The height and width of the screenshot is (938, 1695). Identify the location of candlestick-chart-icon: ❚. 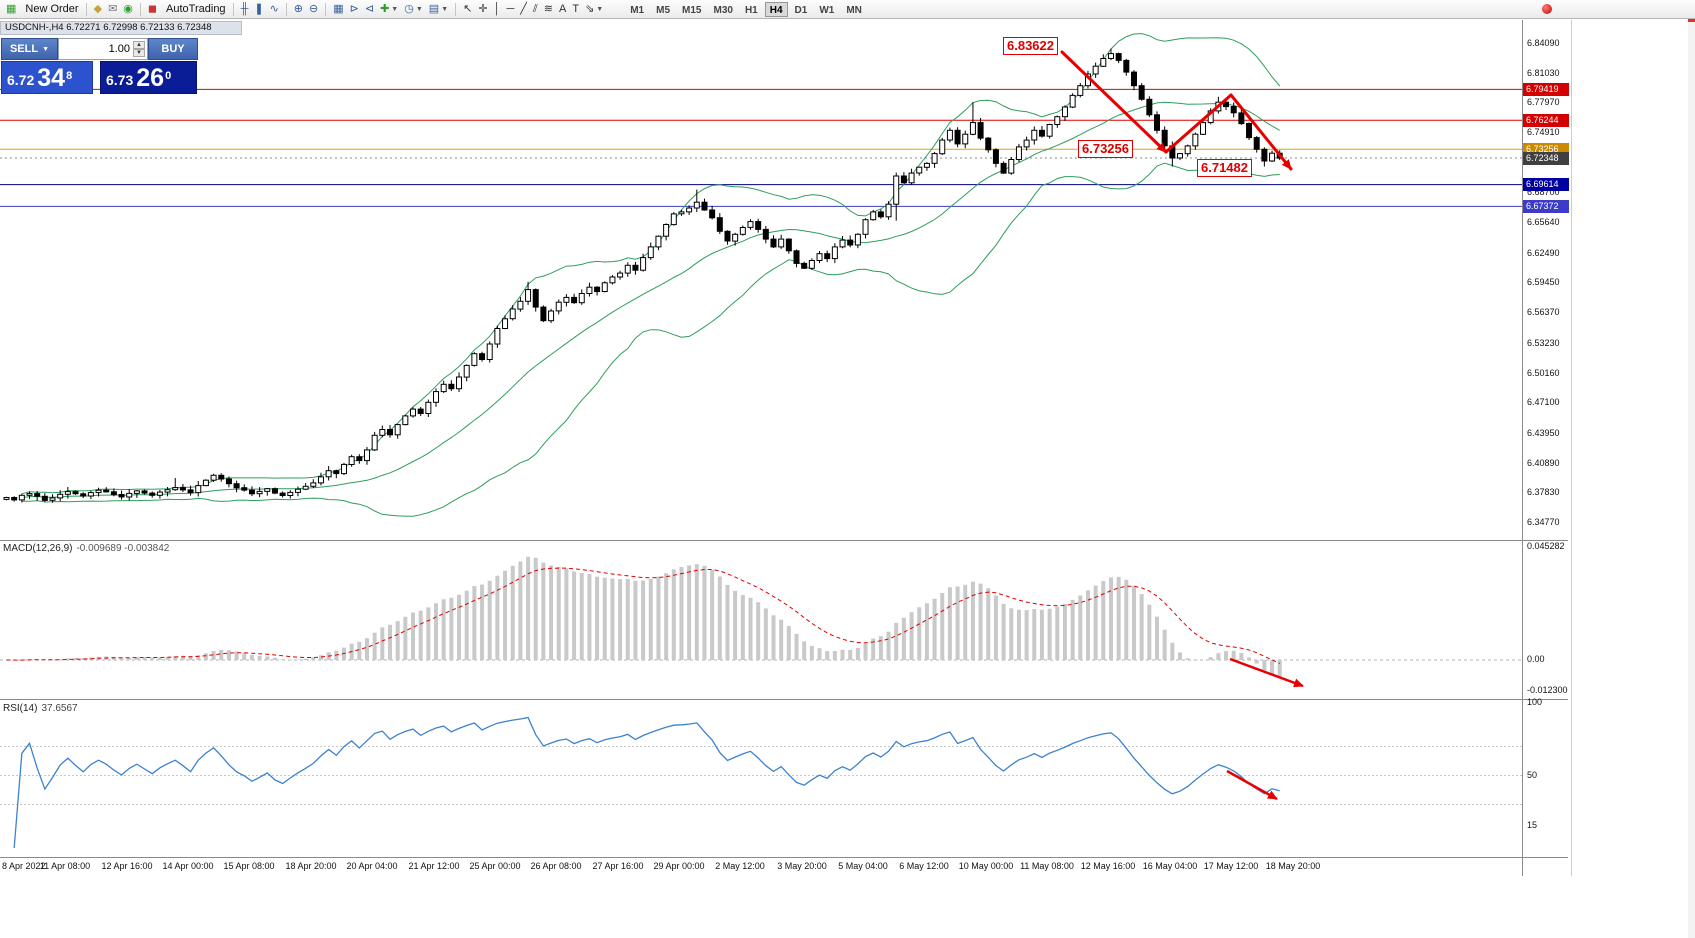
(258, 9).